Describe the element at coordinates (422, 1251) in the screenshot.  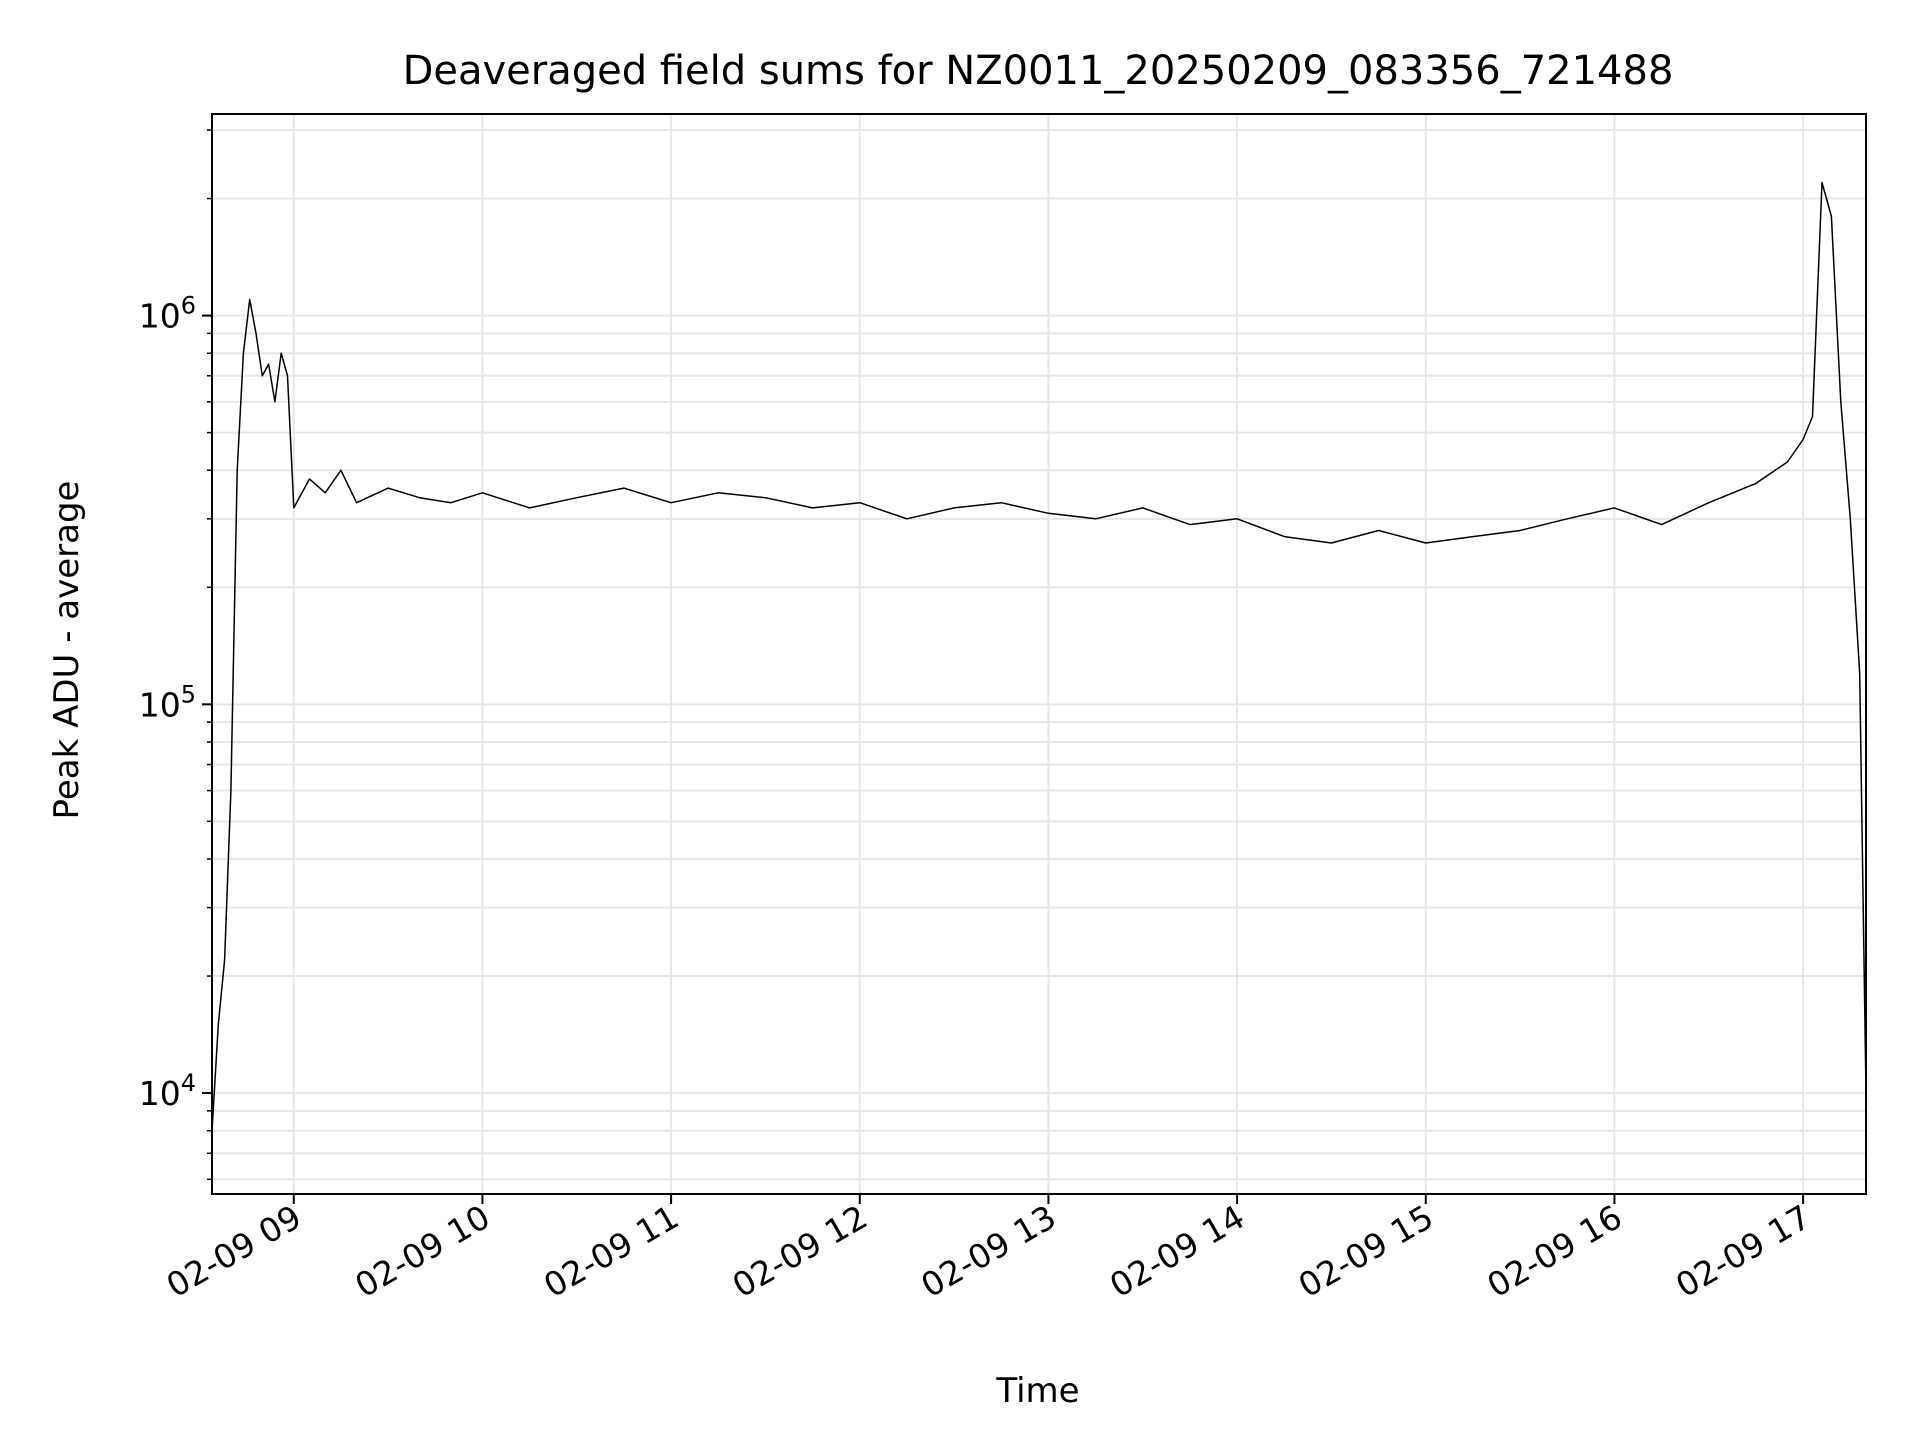
I see `x-tick-label: 02-09 10` at that location.